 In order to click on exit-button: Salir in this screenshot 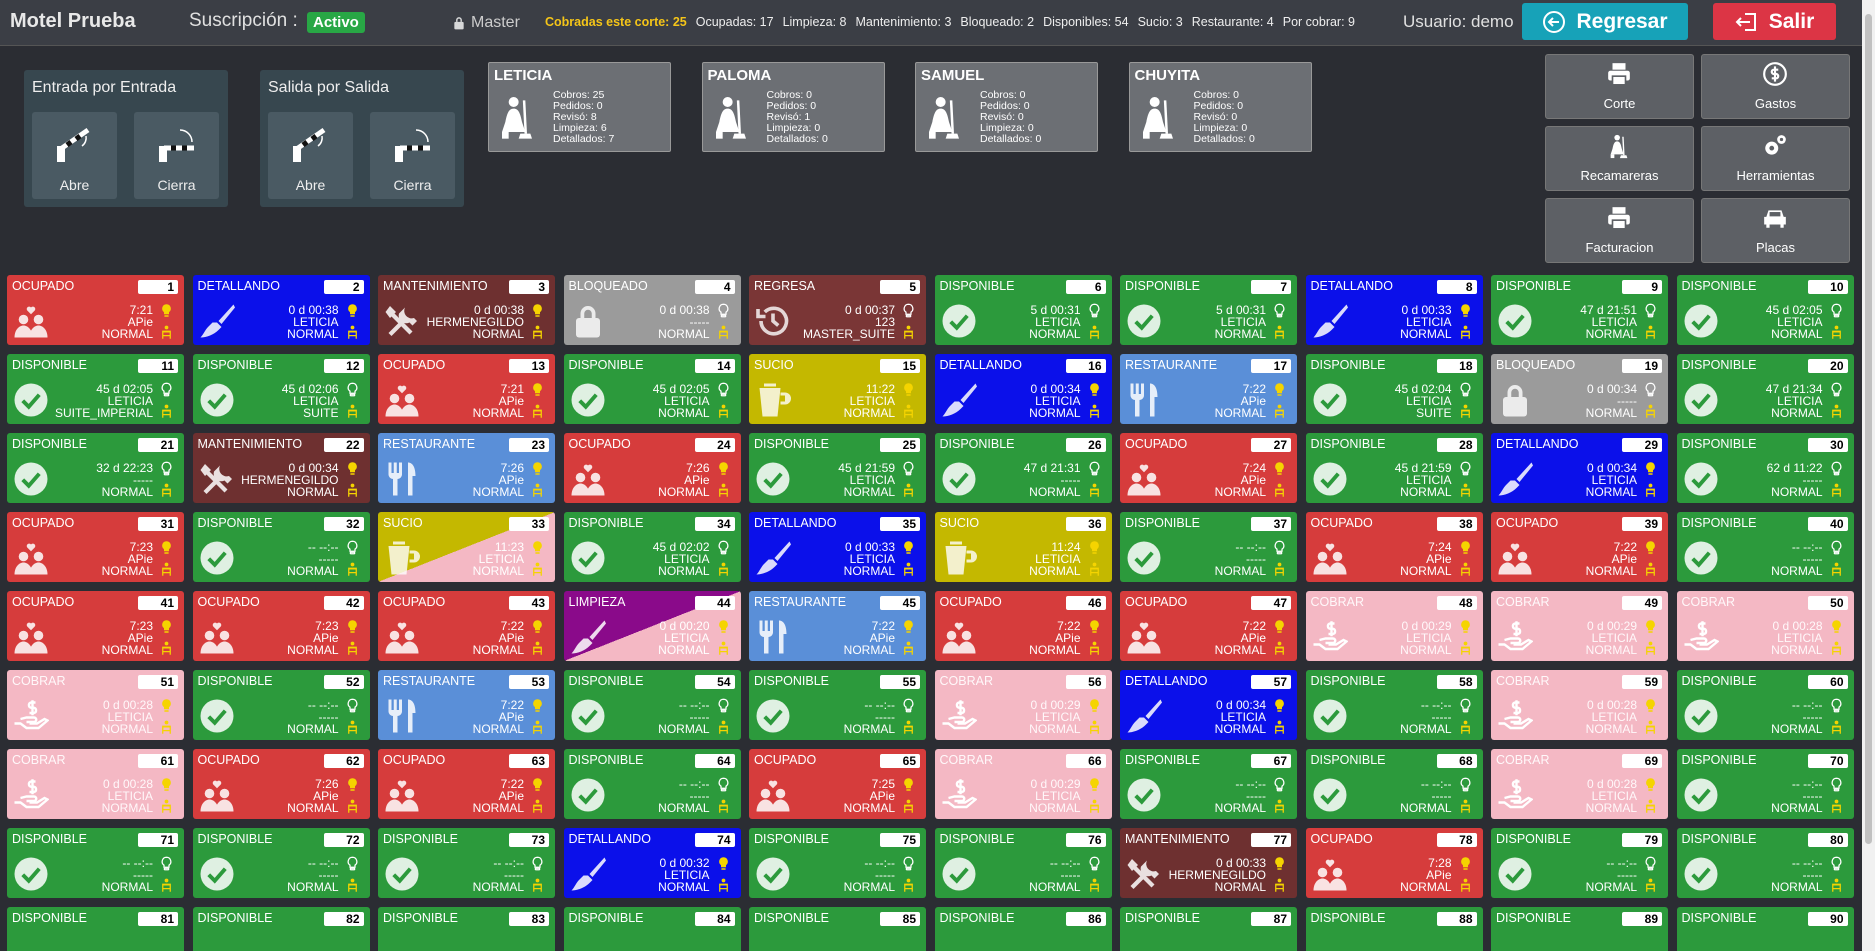, I will do `click(1774, 21)`.